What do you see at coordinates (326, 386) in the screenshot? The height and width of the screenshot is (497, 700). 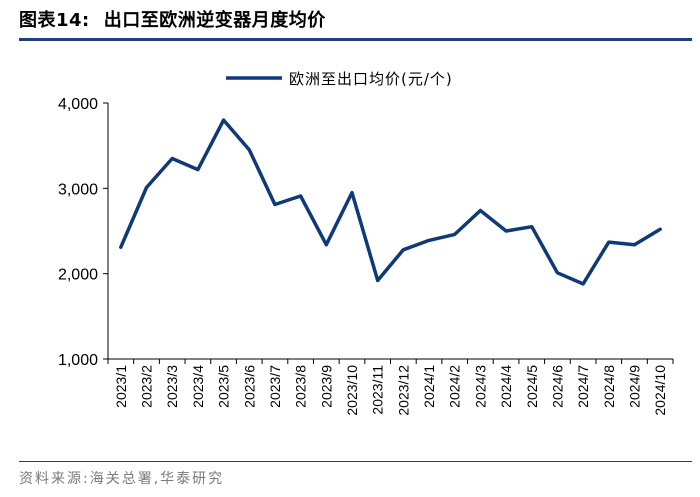 I see `x-tick-label: 2023/9` at bounding box center [326, 386].